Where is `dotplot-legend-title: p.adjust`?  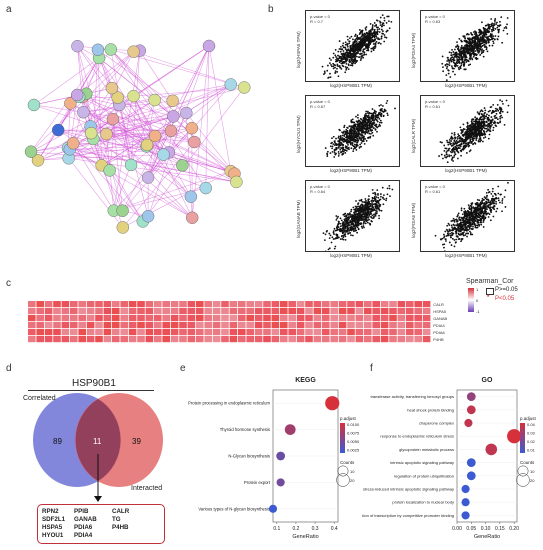
dotplot-legend-title: p.adjust is located at coordinates (528, 418).